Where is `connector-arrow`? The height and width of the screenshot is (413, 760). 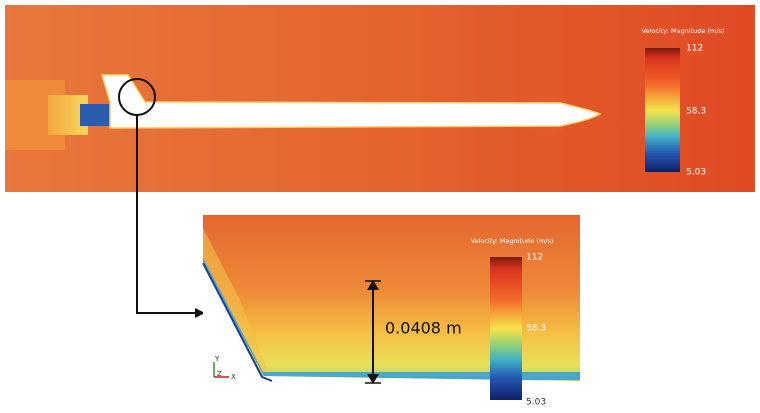
connector-arrow is located at coordinates (200, 313).